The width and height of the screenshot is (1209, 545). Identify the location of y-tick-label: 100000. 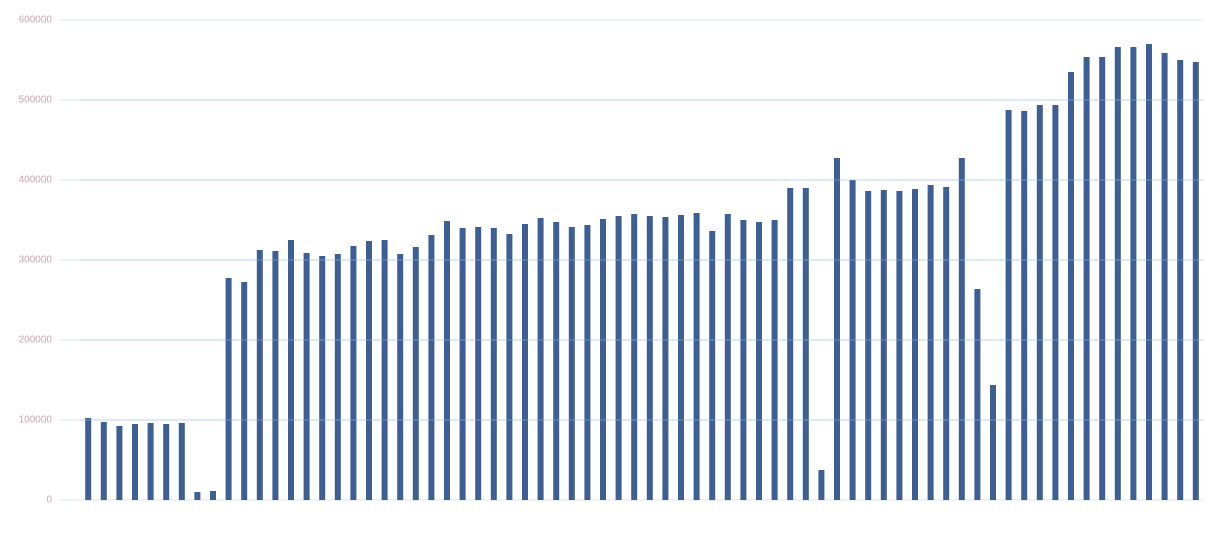
(36, 420).